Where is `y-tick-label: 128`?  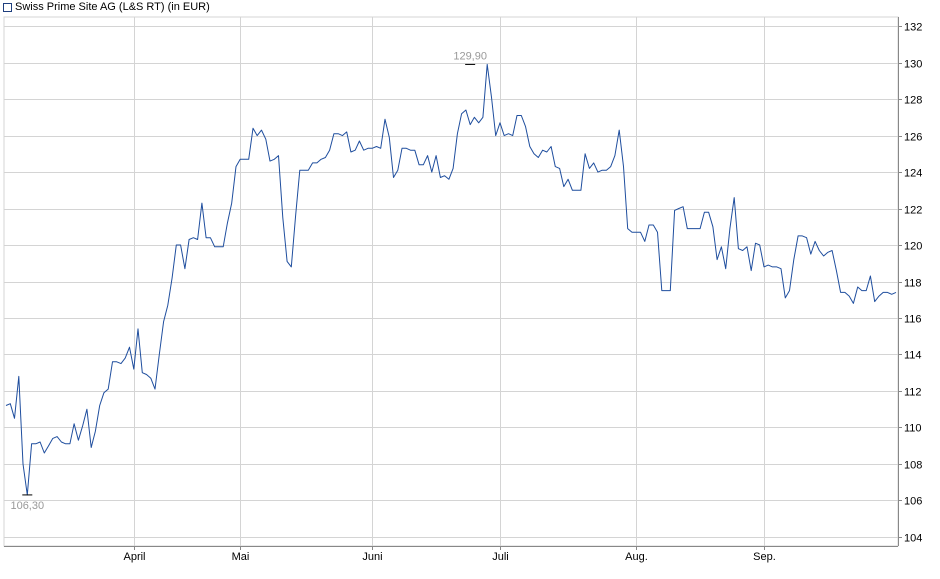 y-tick-label: 128 is located at coordinates (913, 101).